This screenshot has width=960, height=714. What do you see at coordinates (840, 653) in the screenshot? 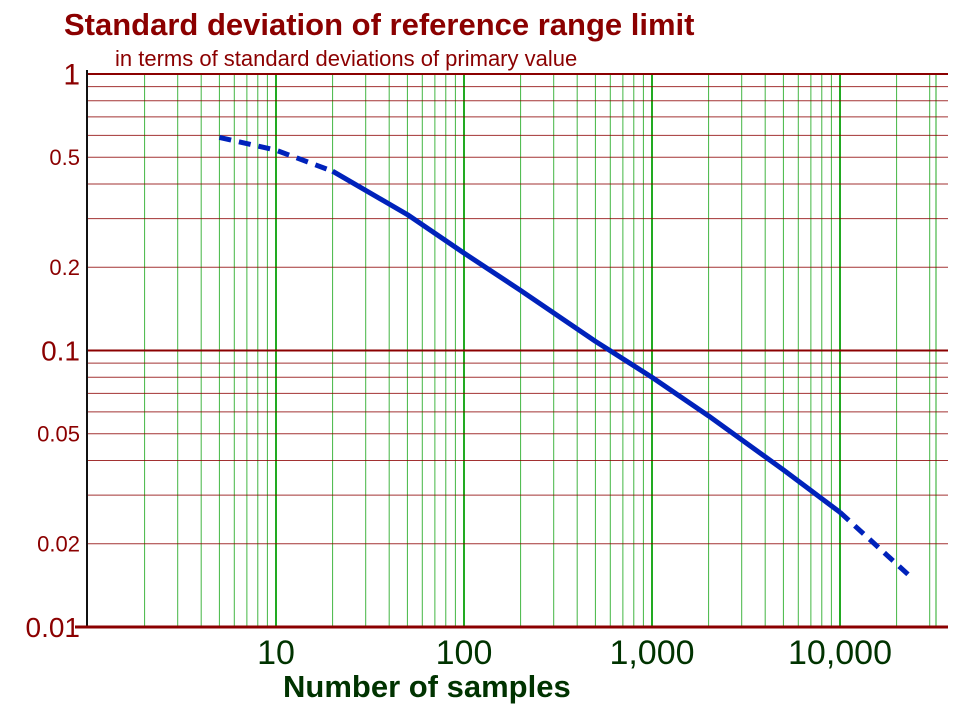
I see `x-tick-label: 10,000` at bounding box center [840, 653].